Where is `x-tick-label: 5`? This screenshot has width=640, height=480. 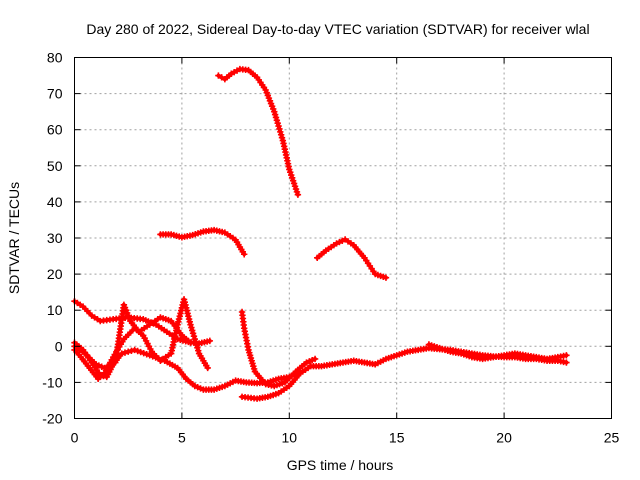
x-tick-label: 5 is located at coordinates (182, 438).